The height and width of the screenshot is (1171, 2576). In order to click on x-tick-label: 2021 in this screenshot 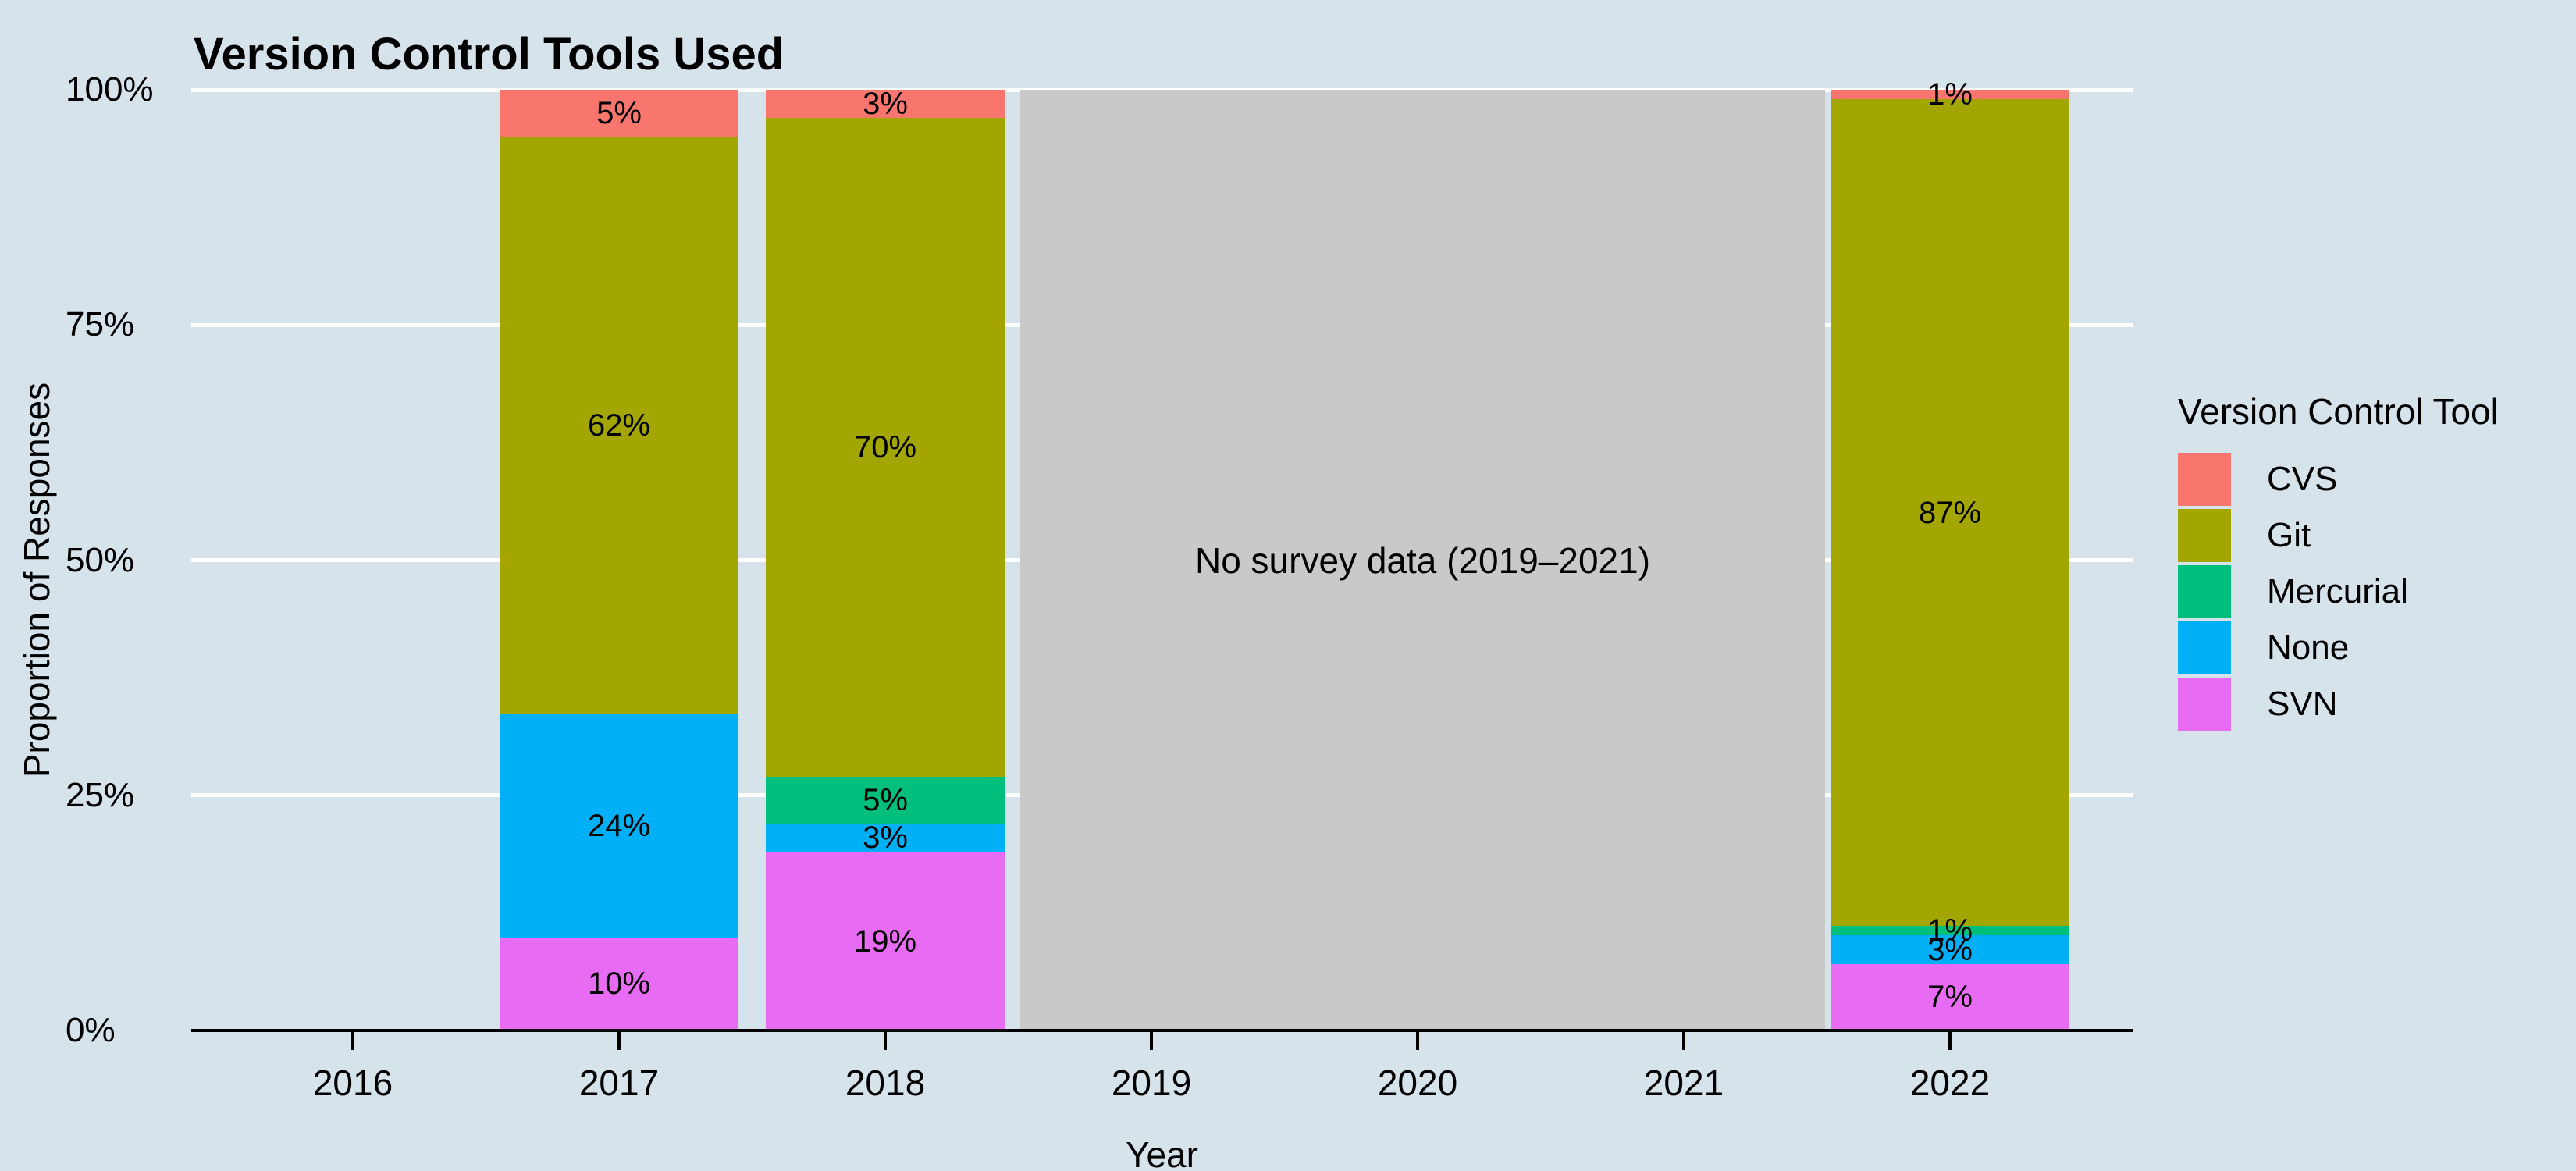, I will do `click(1683, 1082)`.